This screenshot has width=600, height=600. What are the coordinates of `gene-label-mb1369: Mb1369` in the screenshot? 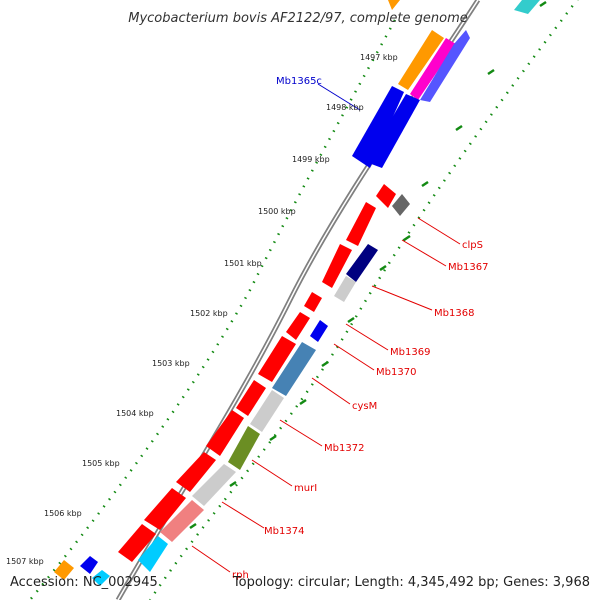 It's located at (410, 352).